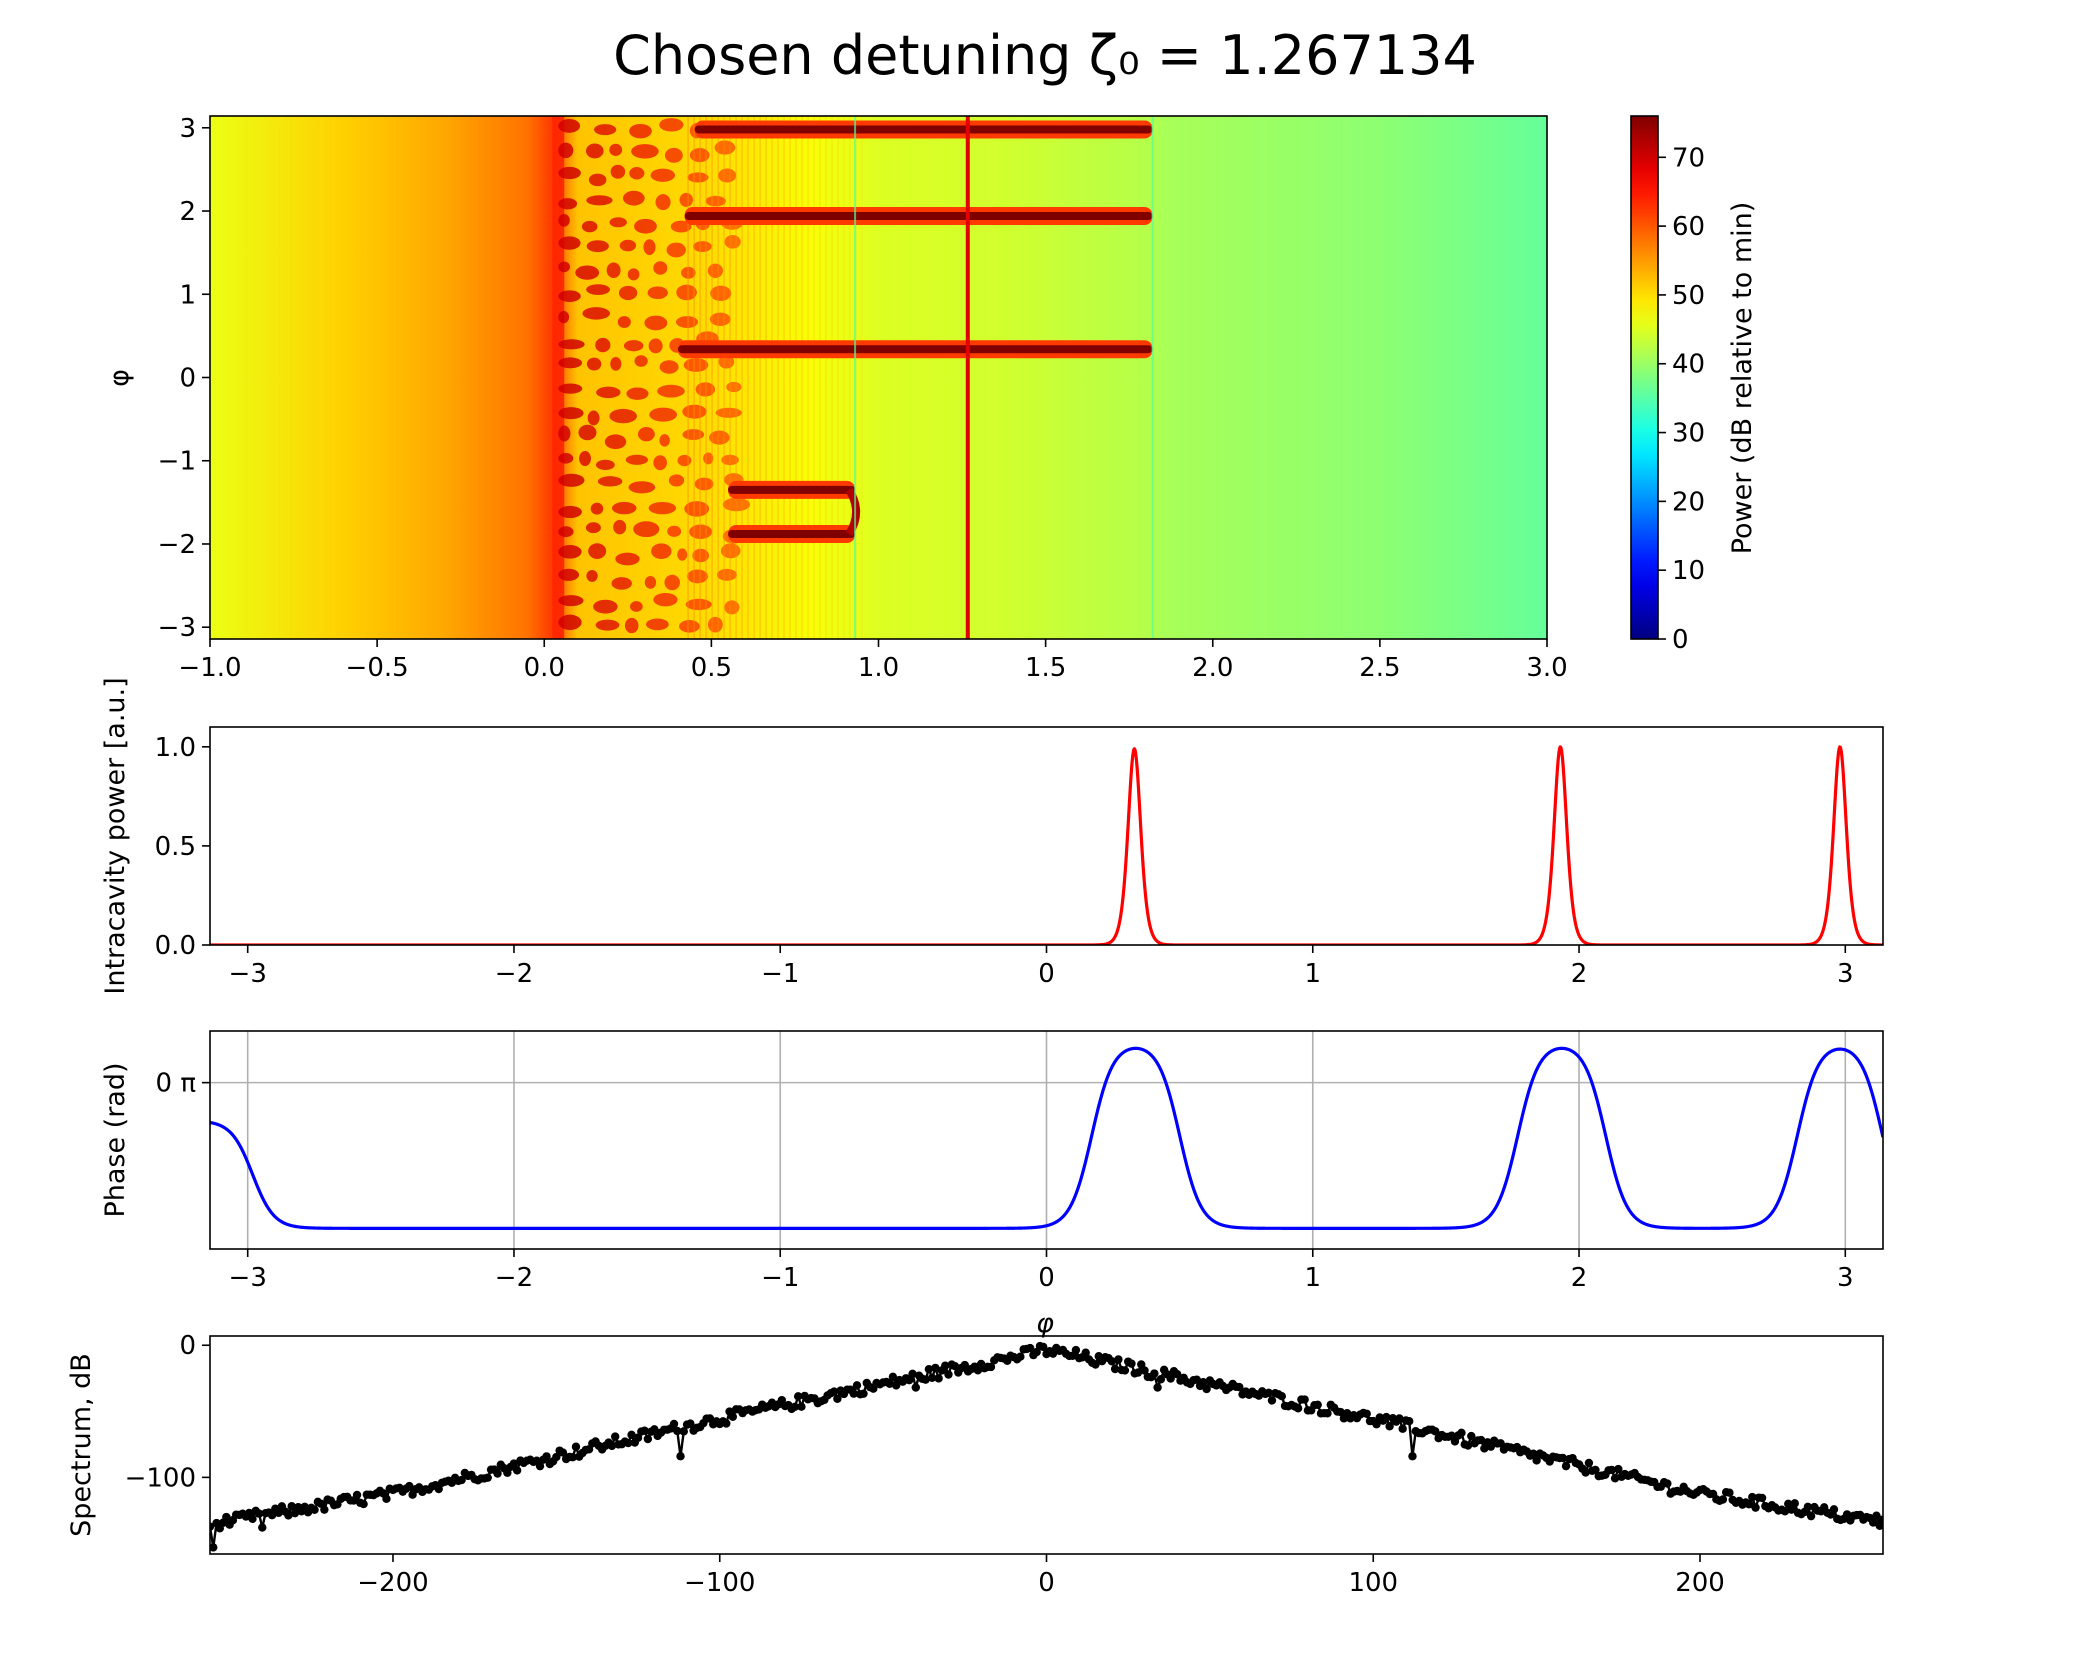 The height and width of the screenshot is (1658, 2073). What do you see at coordinates (1046, 1138) in the screenshot?
I see `phase-series-line` at bounding box center [1046, 1138].